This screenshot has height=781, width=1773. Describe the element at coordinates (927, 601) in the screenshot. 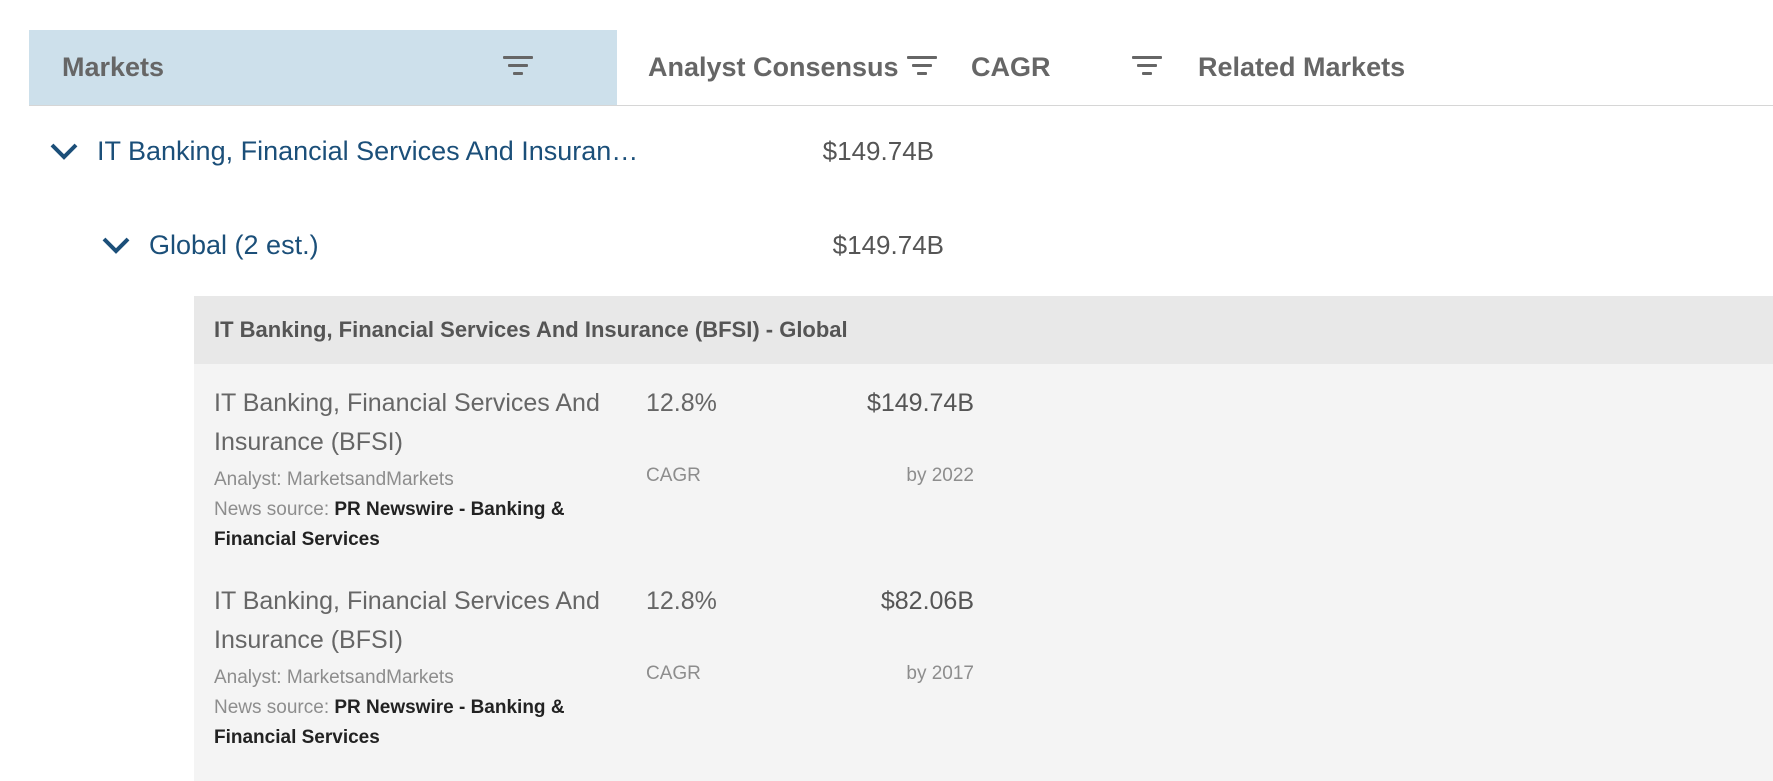

I see `estimate-amount: $82.06B` at that location.